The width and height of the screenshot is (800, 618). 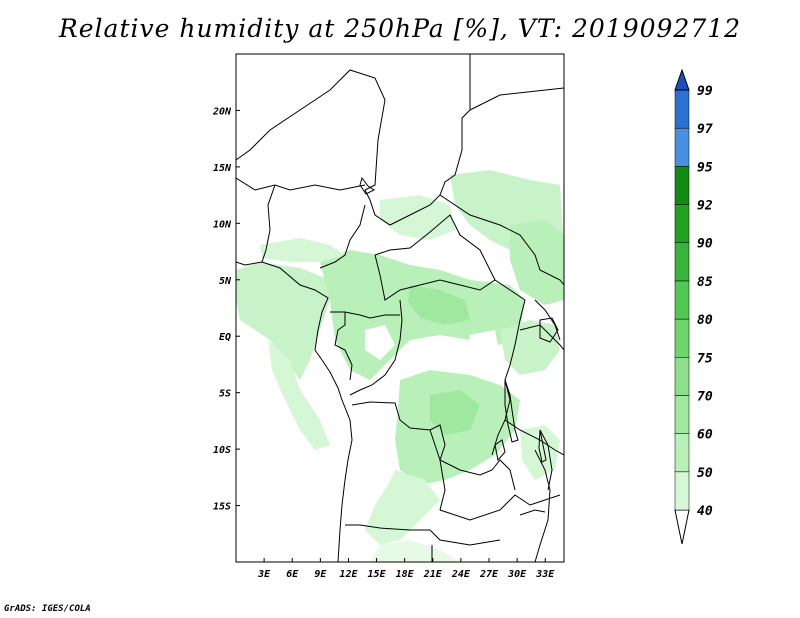 What do you see at coordinates (705, 91) in the screenshot?
I see `colorbar-label: 99` at bounding box center [705, 91].